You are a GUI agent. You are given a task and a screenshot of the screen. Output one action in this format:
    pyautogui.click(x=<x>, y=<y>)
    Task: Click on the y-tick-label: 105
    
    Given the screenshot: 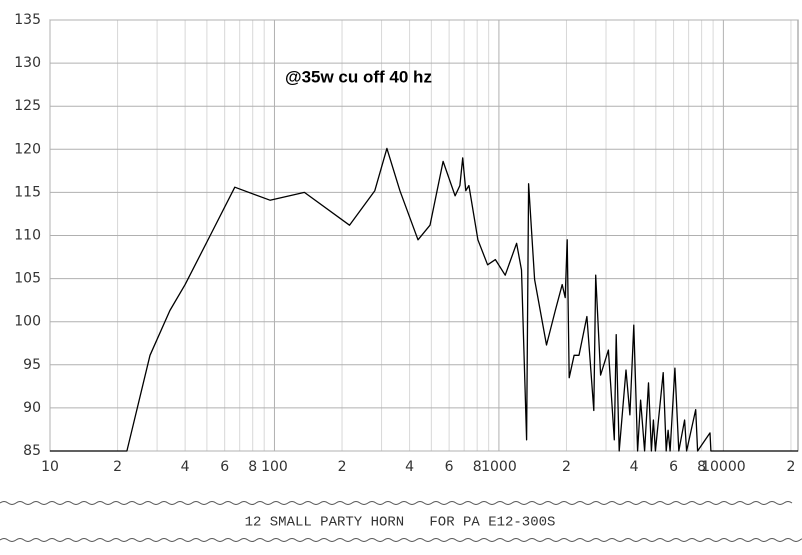 What is the action you would take?
    pyautogui.click(x=27, y=279)
    